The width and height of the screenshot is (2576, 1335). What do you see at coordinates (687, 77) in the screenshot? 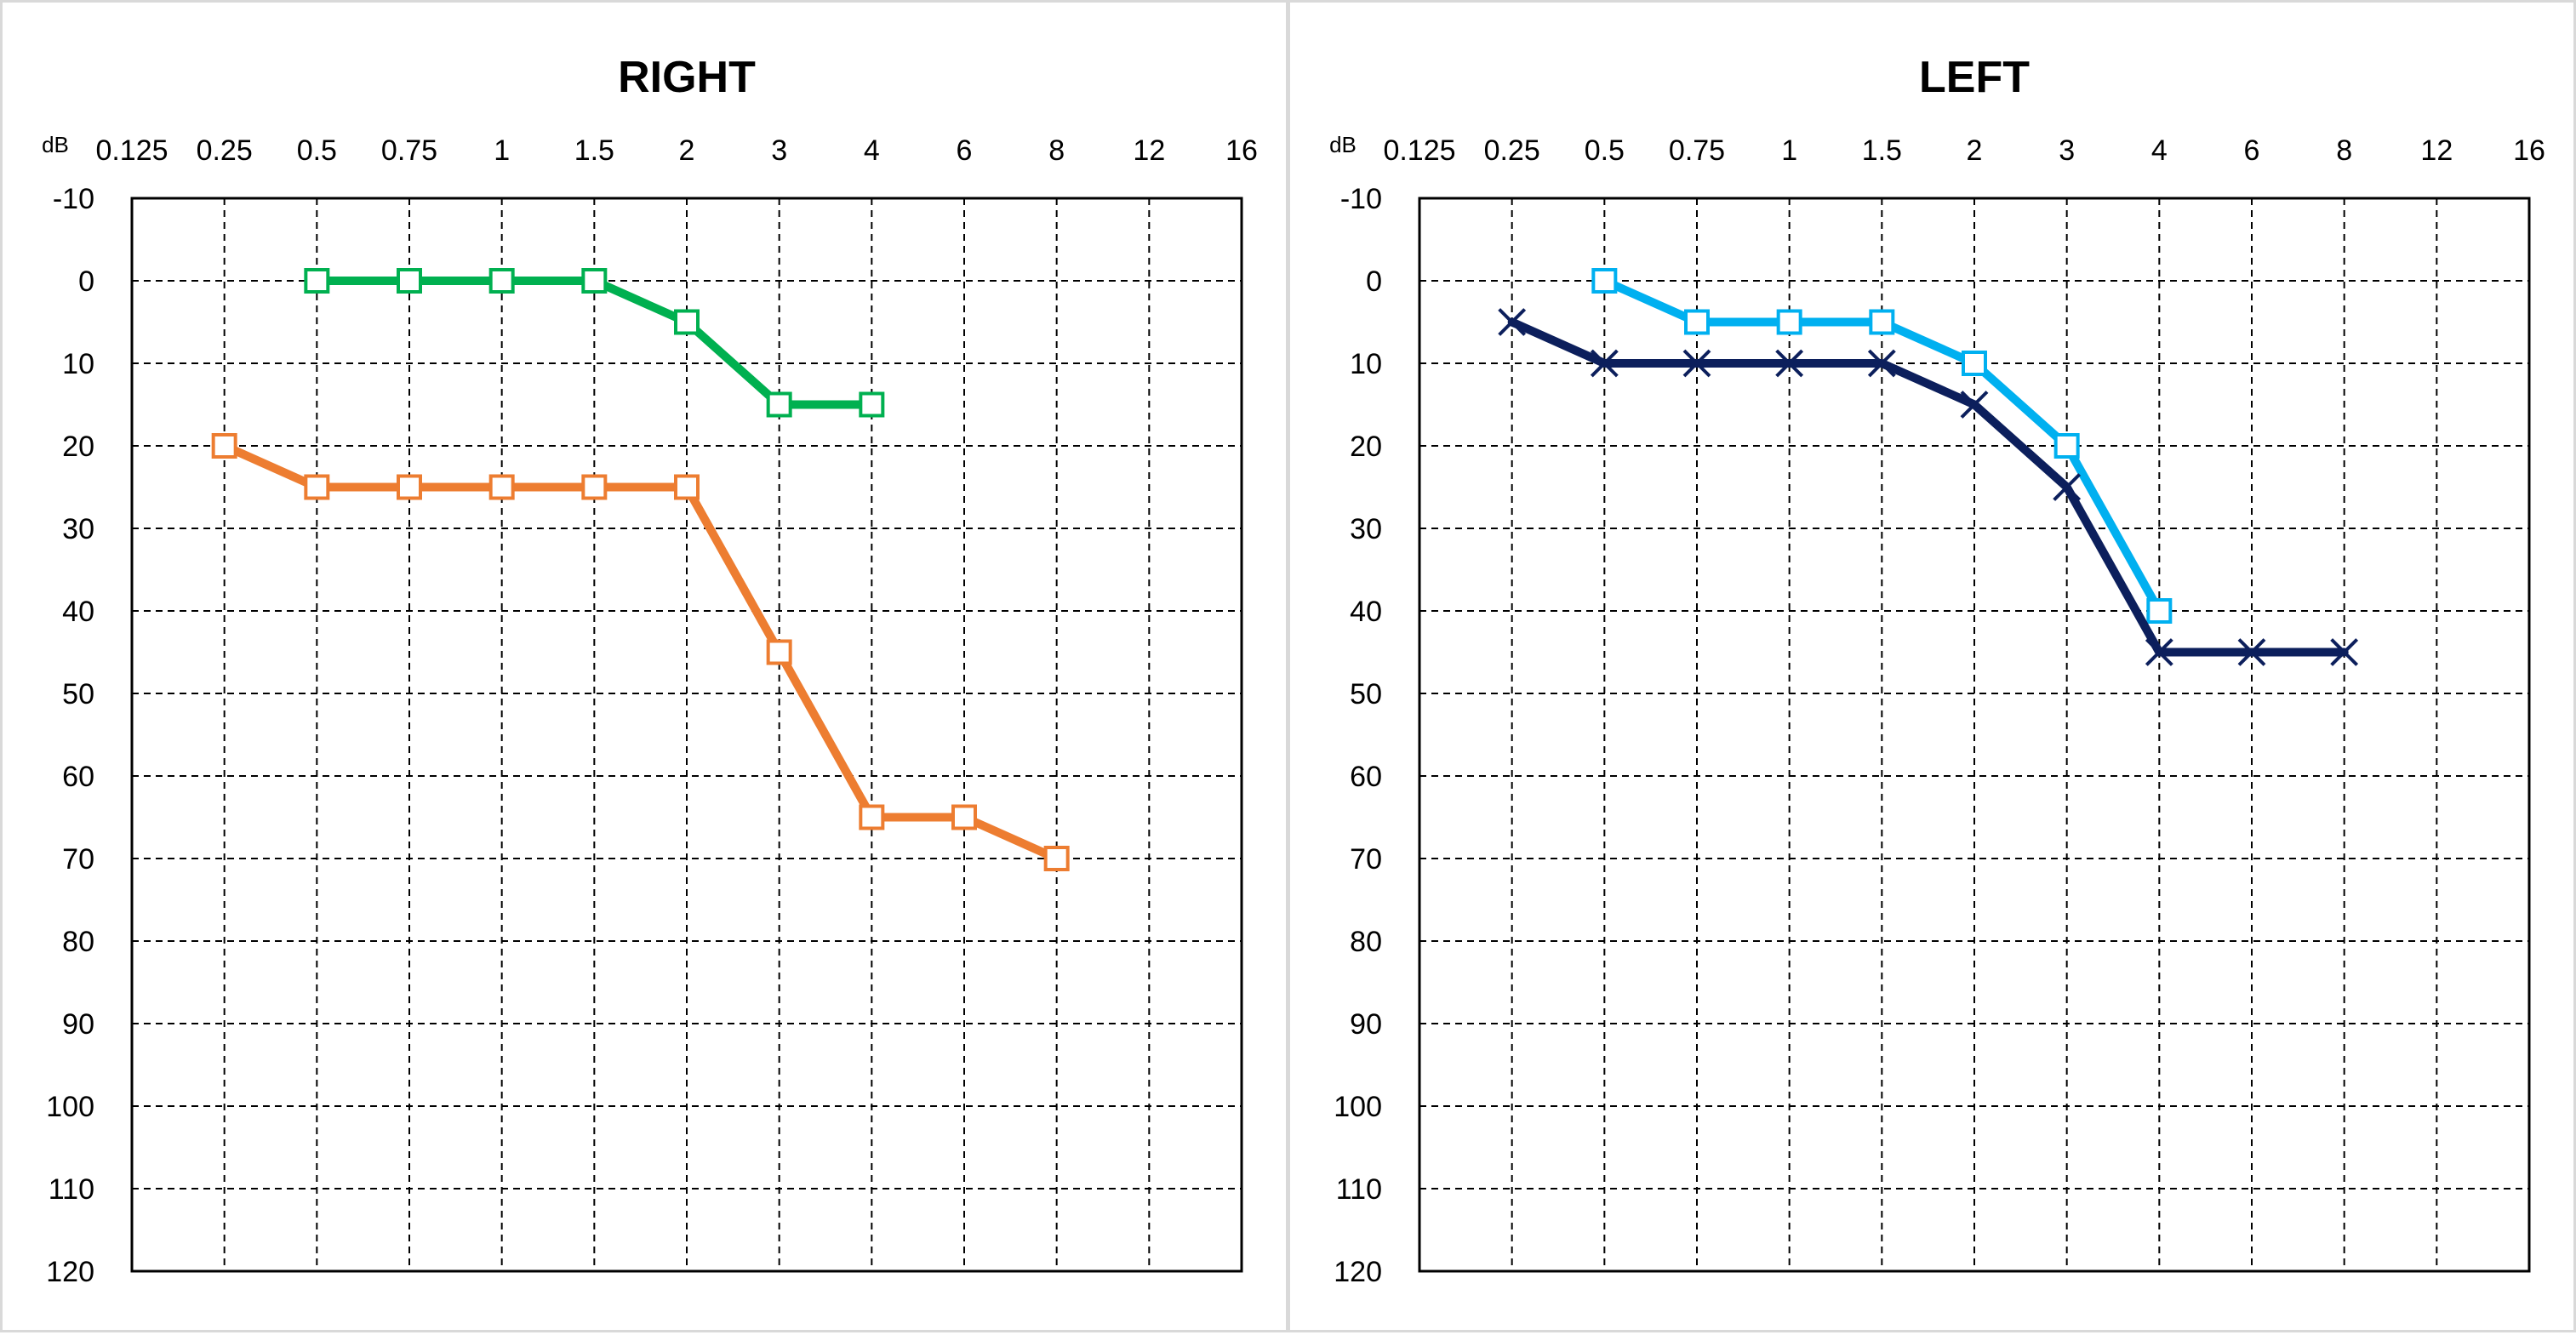
I see `chart-title: RIGHT` at bounding box center [687, 77].